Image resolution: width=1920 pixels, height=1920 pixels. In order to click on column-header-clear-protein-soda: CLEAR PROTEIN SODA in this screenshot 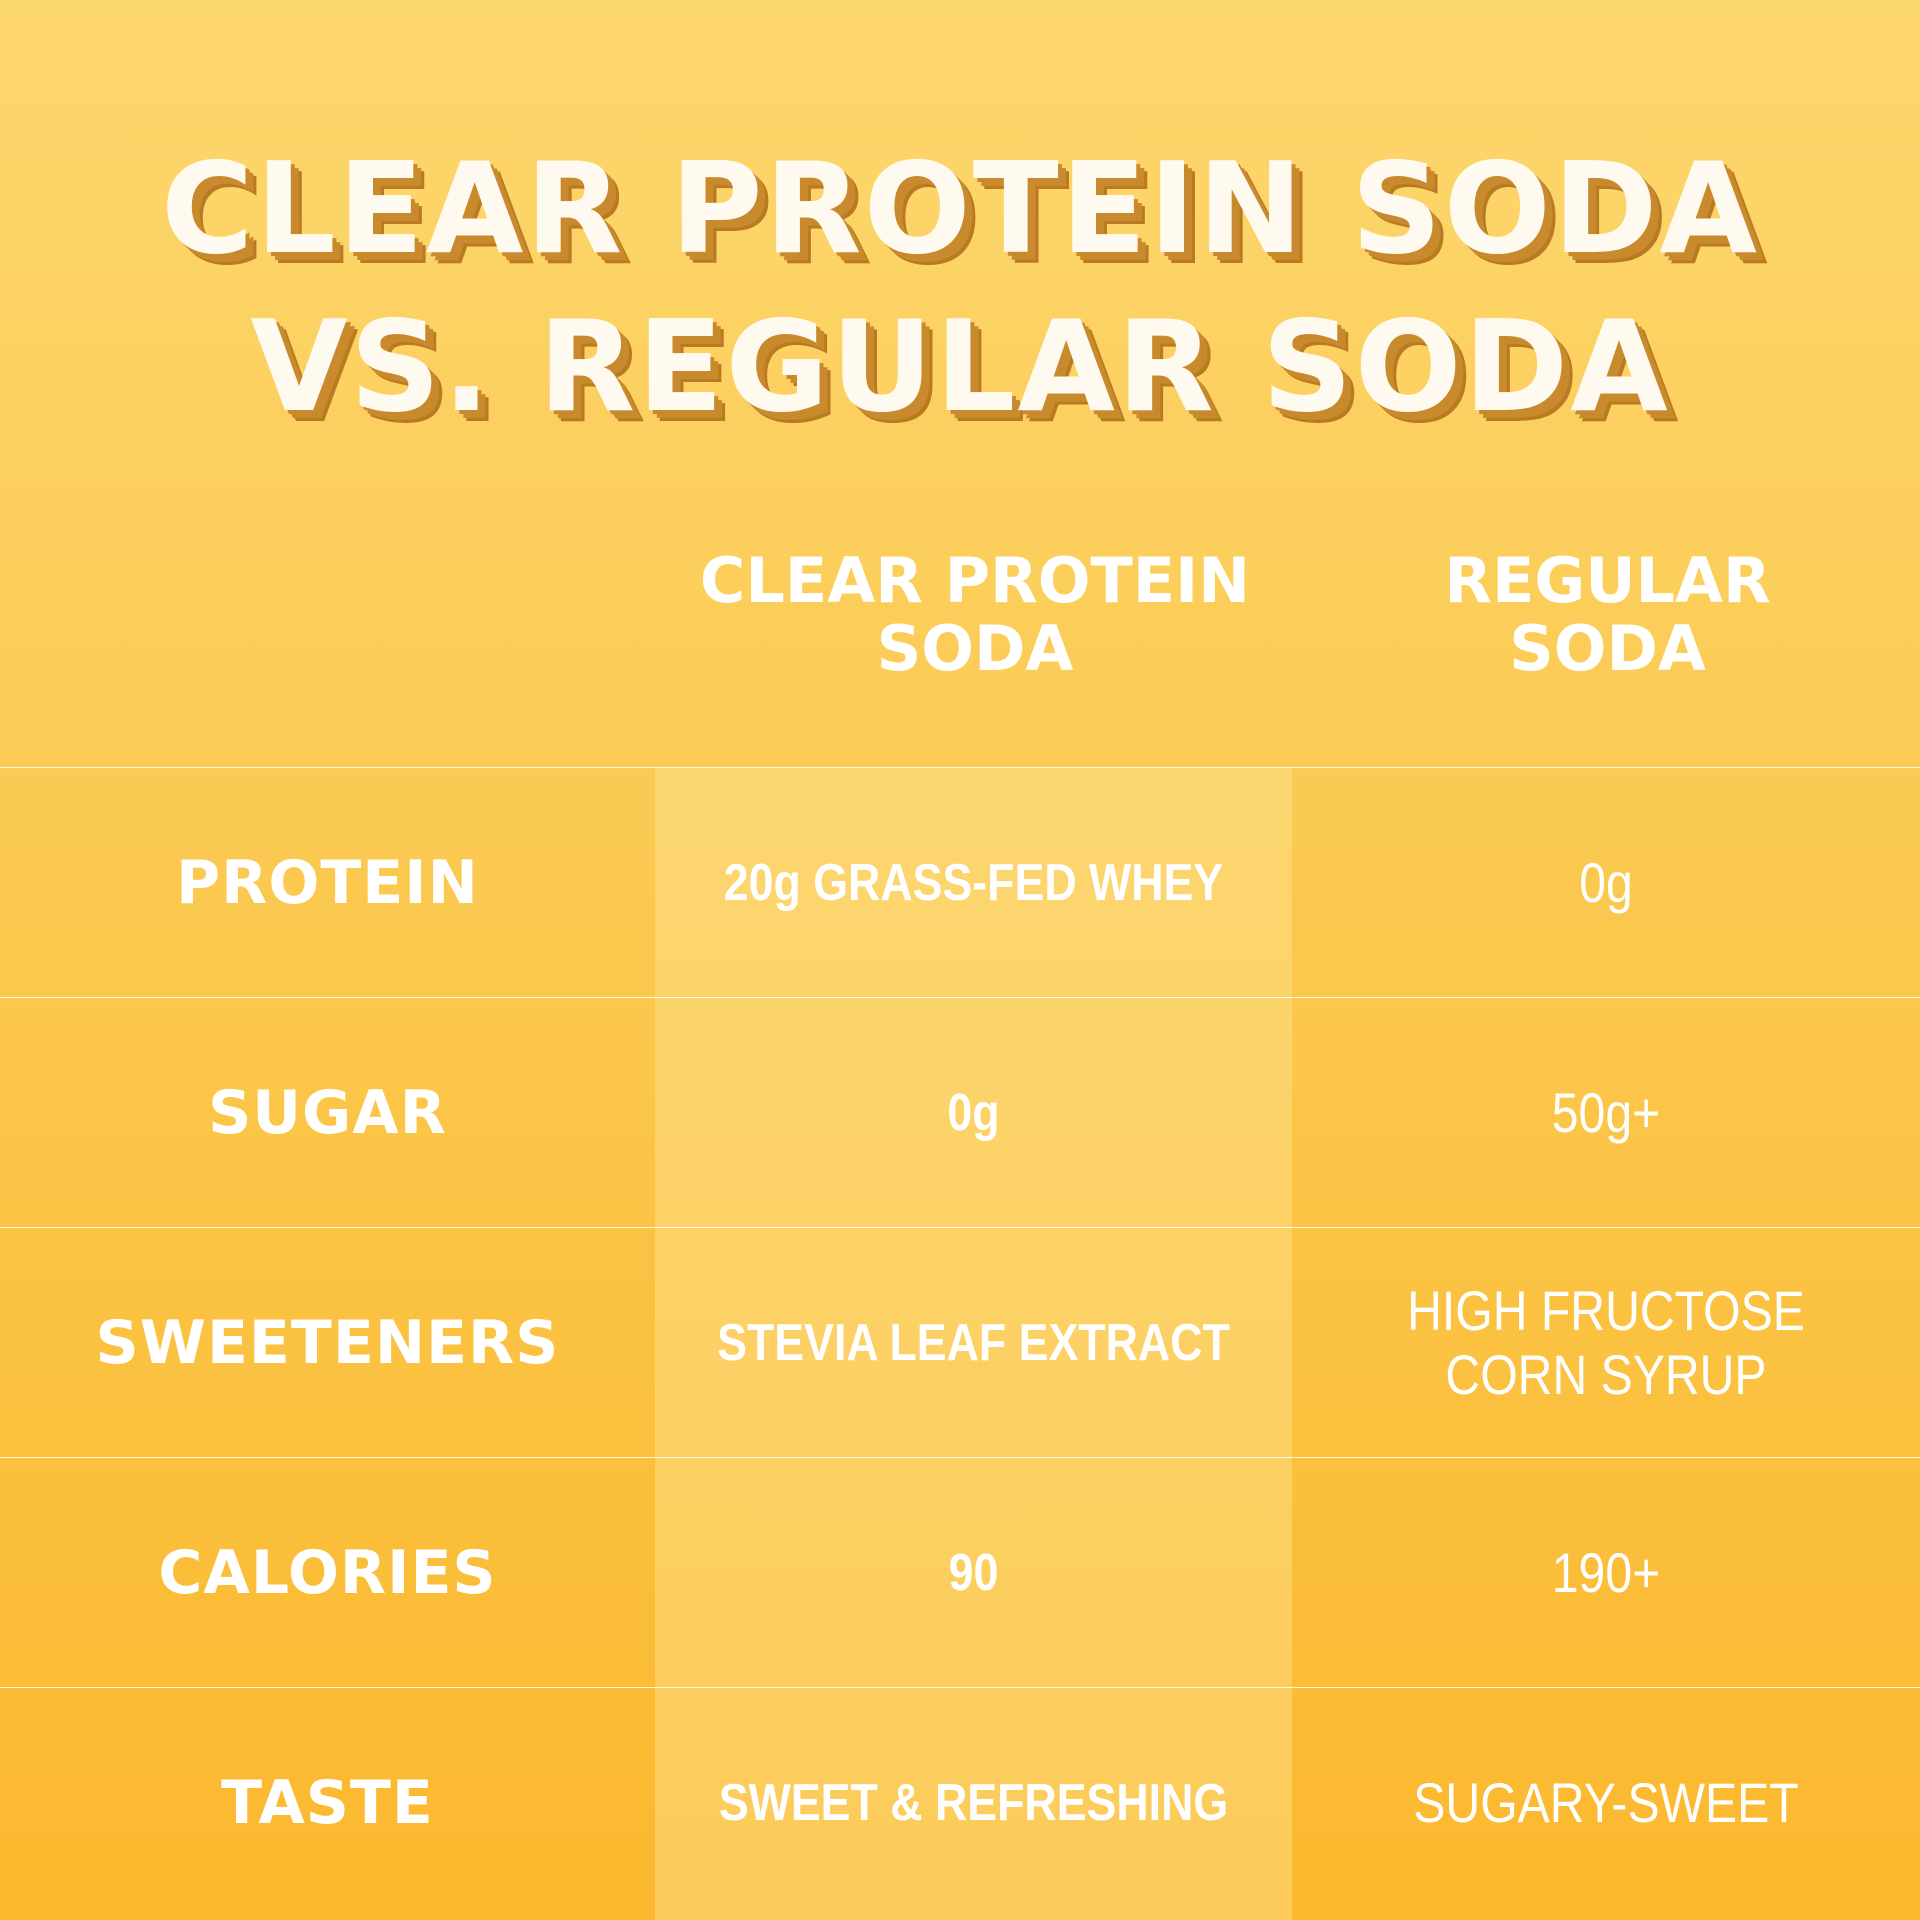, I will do `click(975, 615)`.